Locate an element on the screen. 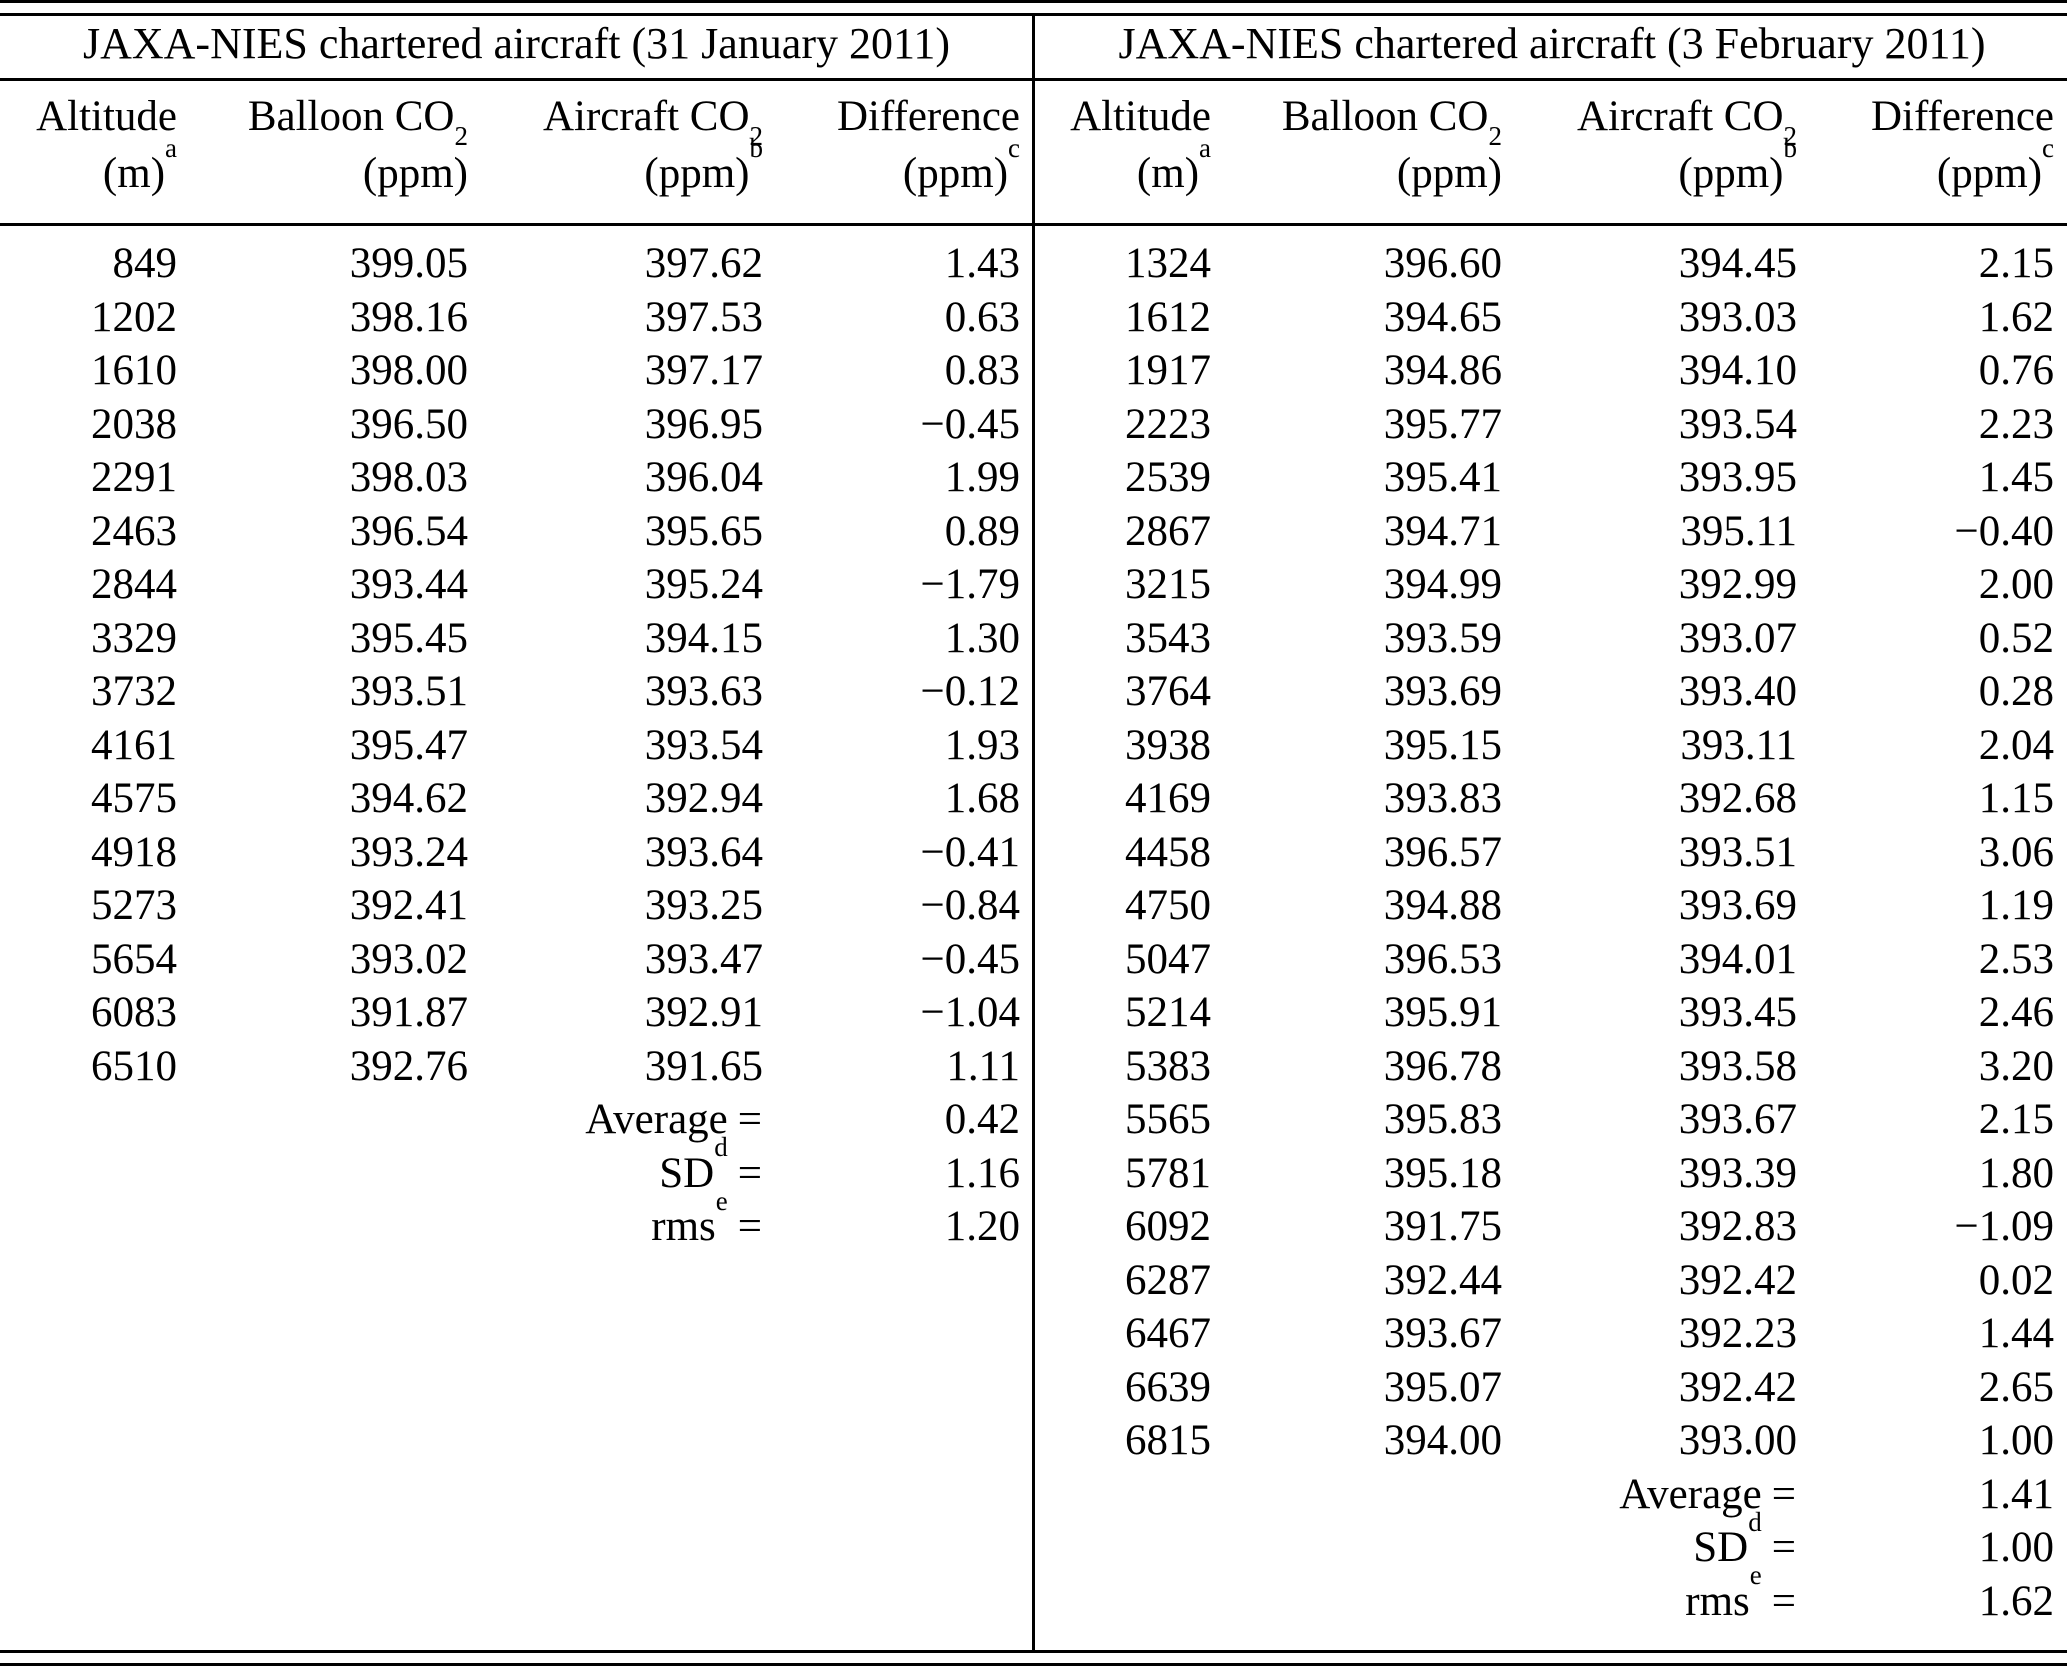 This screenshot has width=2067, height=1666. summary-label: SDd = is located at coordinates (1420, 1541).